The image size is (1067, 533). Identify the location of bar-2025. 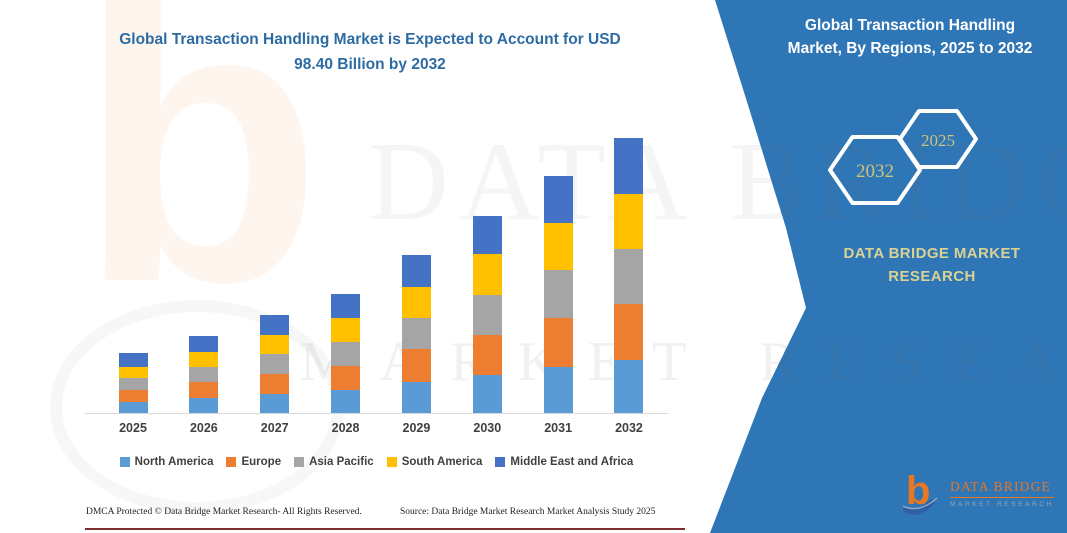
(133, 383).